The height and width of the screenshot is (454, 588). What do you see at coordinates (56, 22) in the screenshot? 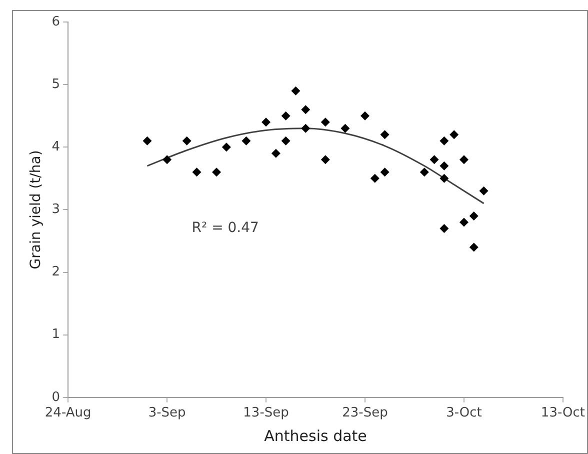
I see `y-tick-label: 6` at bounding box center [56, 22].